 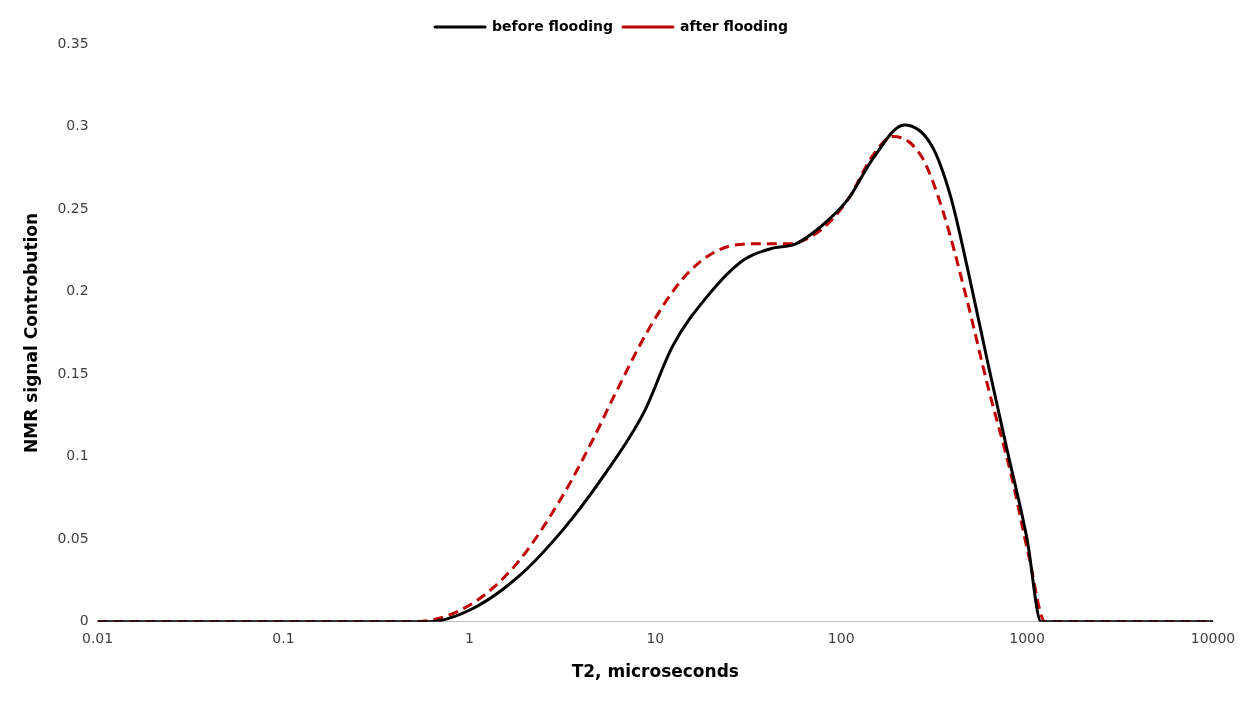 What do you see at coordinates (97, 637) in the screenshot?
I see `x-tick-label: 0.01` at bounding box center [97, 637].